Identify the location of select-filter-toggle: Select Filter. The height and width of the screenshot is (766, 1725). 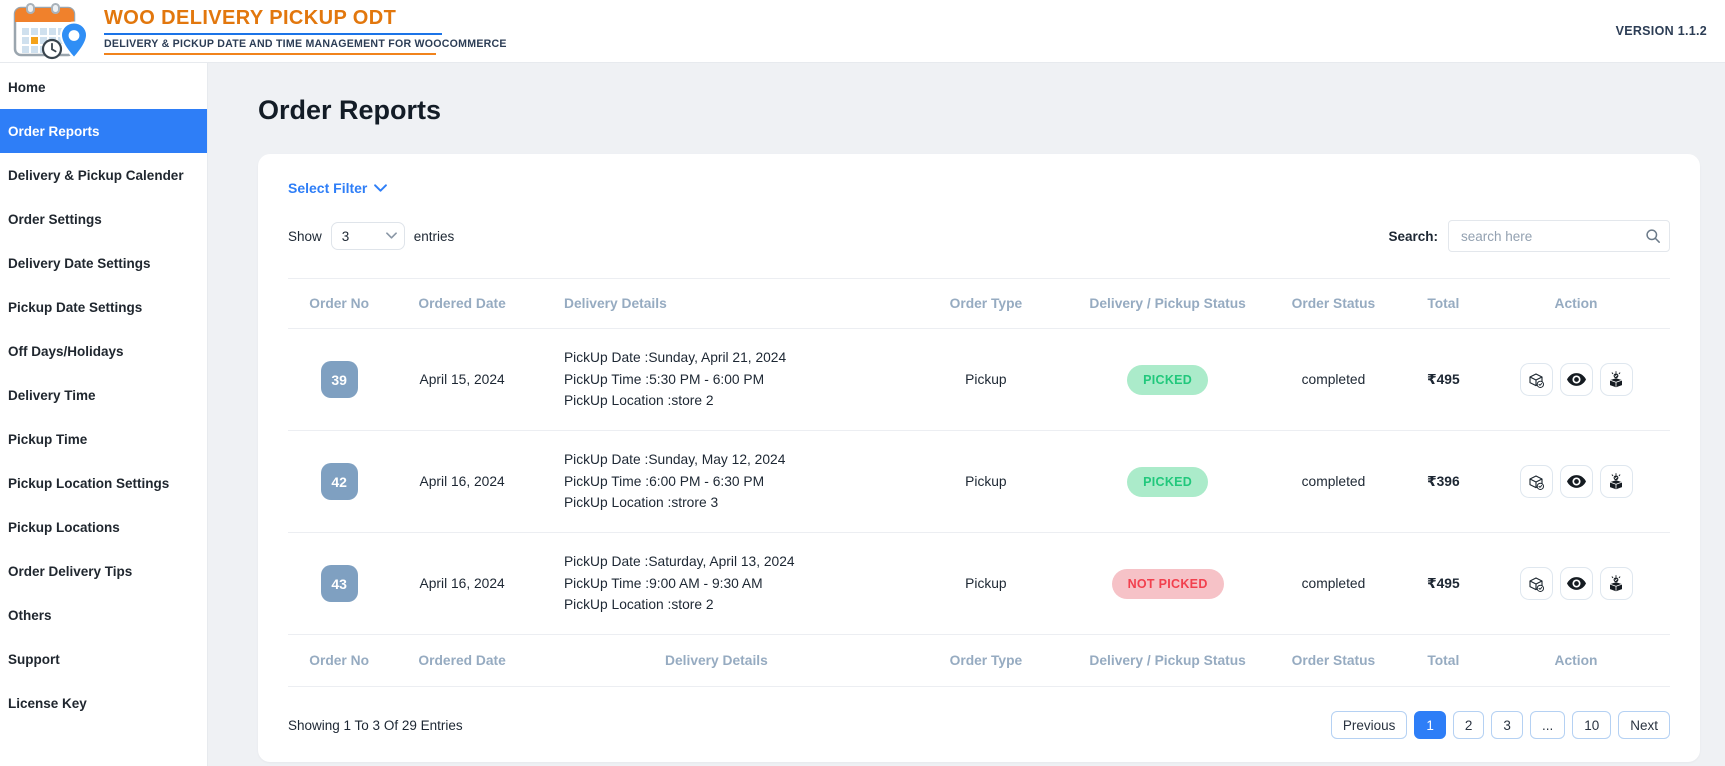
(338, 188).